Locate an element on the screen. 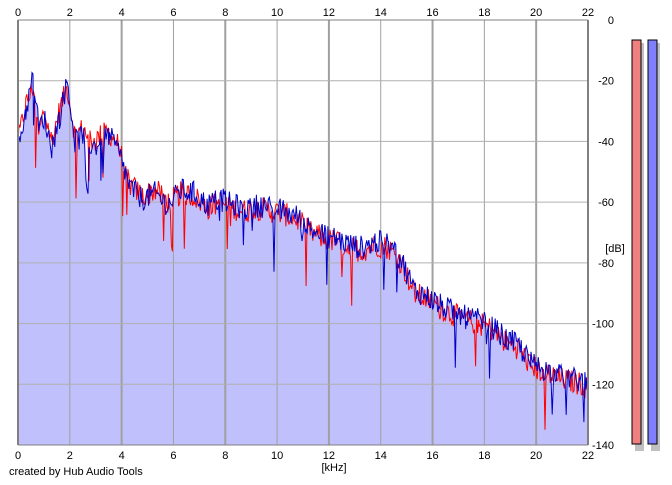 This screenshot has width=672, height=485. y-tick-label: 0 is located at coordinates (611, 21).